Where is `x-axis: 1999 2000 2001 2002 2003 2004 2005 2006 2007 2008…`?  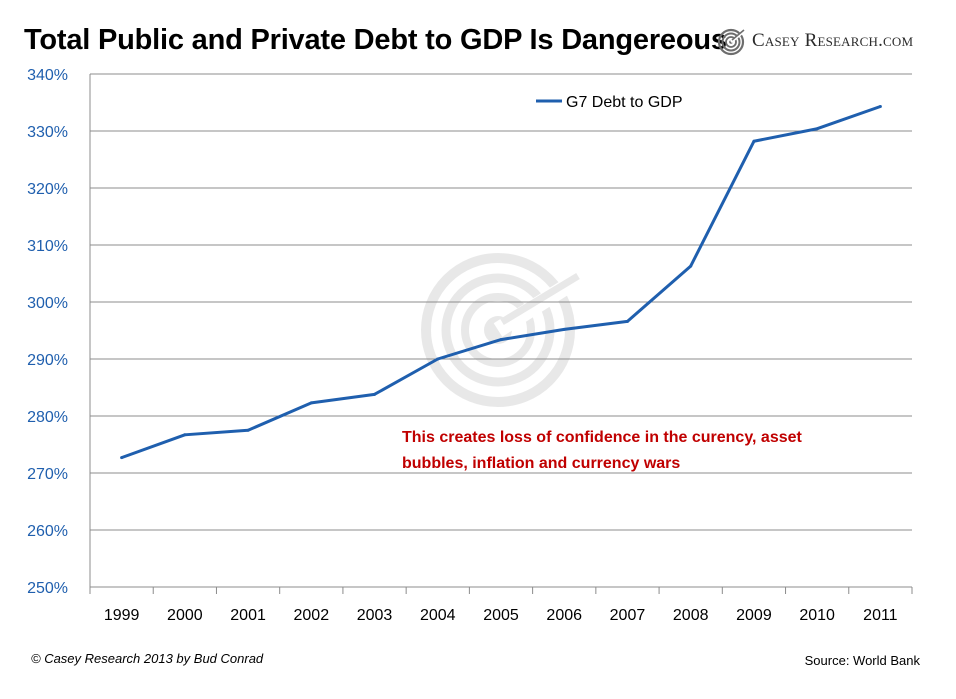 x-axis: 1999 2000 2001 2002 2003 2004 2005 2006 2007 2008… is located at coordinates (501, 605).